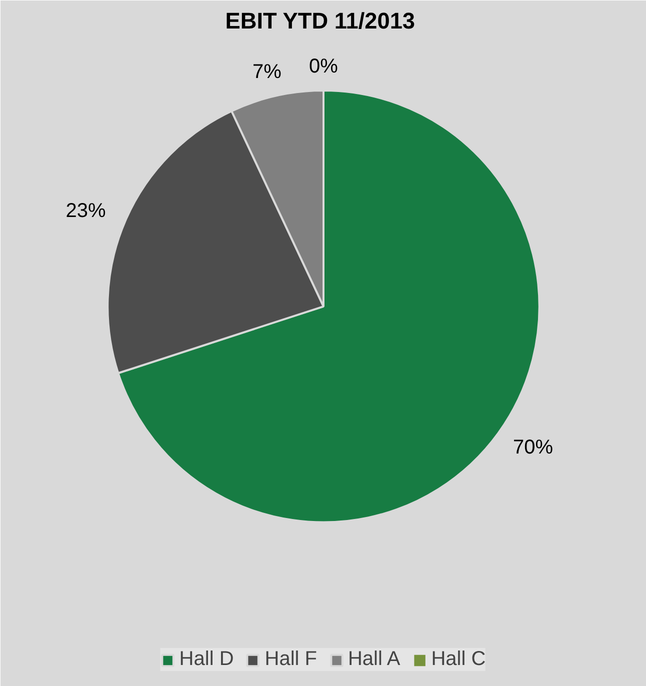 The image size is (646, 686). I want to click on chart-title: EBIT YTD 11/2013, so click(320, 21).